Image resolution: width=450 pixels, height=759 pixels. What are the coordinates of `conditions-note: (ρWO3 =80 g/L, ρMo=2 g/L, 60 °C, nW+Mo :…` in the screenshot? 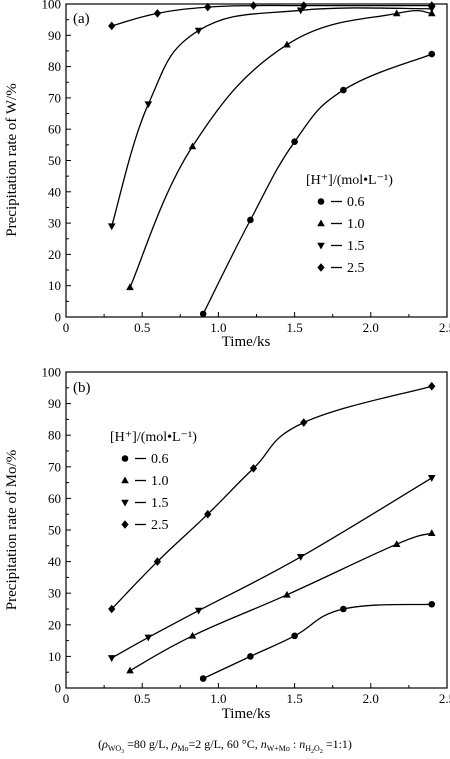 It's located at (225, 746).